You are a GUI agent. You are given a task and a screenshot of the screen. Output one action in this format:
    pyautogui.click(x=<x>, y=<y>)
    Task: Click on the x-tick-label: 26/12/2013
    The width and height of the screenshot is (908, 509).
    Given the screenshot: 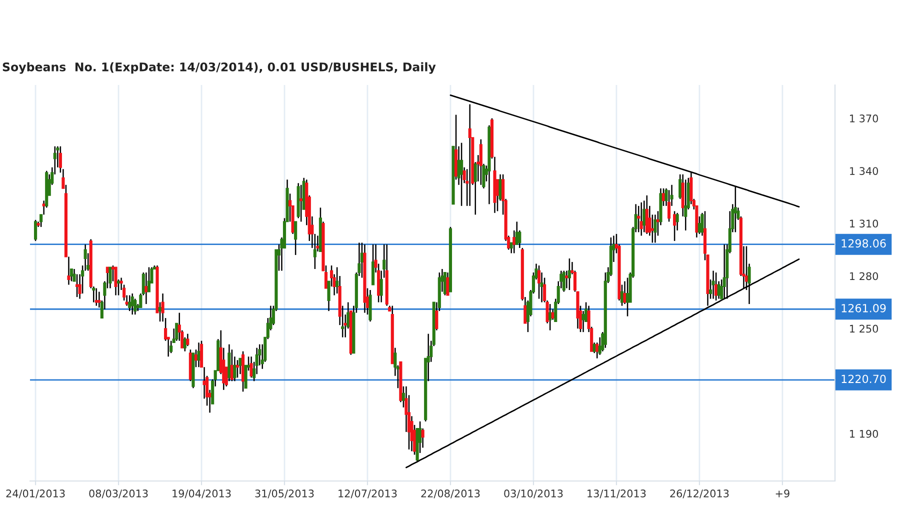 What is the action you would take?
    pyautogui.click(x=699, y=494)
    